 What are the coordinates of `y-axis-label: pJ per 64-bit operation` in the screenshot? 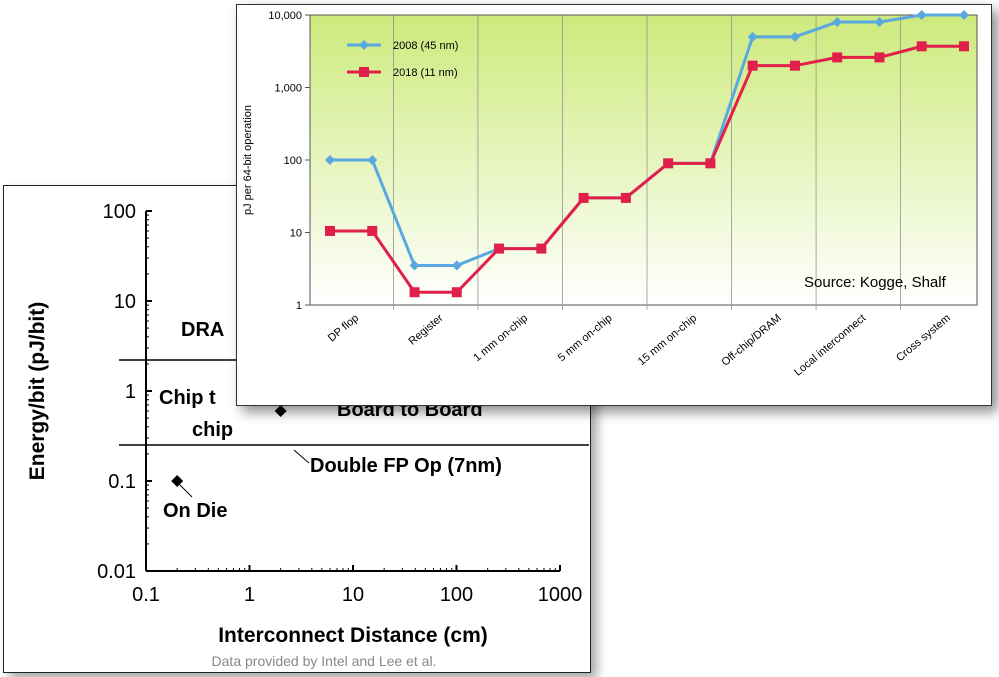 It's located at (248, 160).